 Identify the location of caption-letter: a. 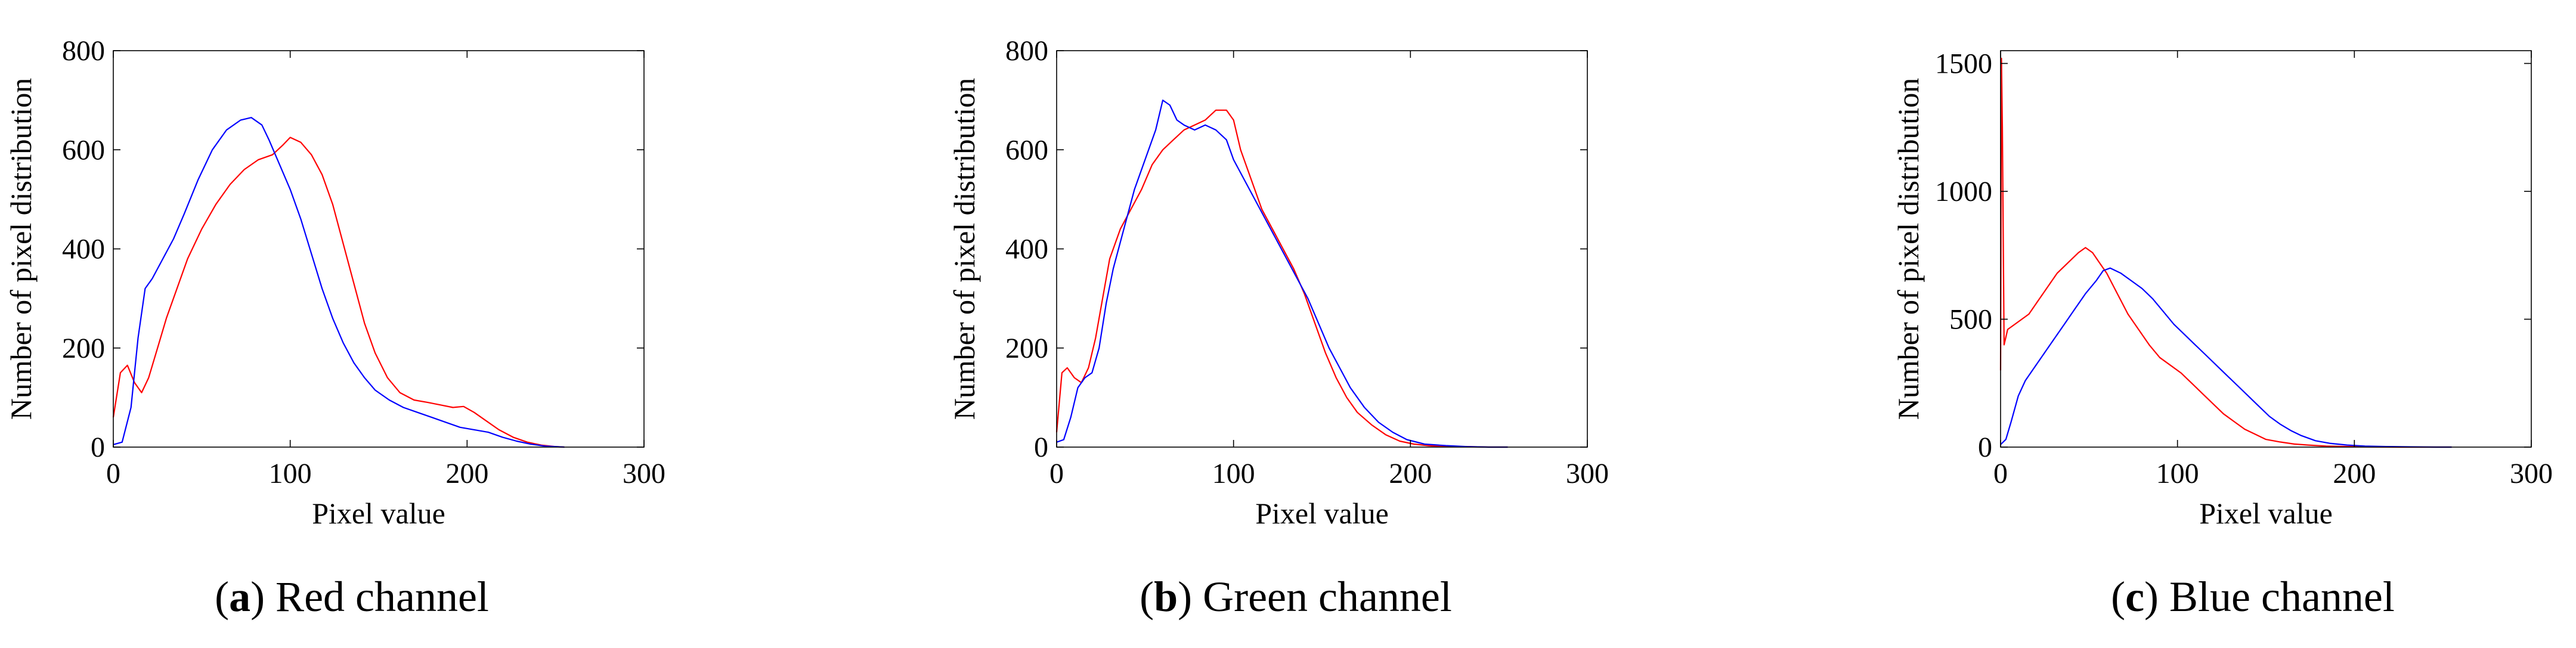
(239, 597).